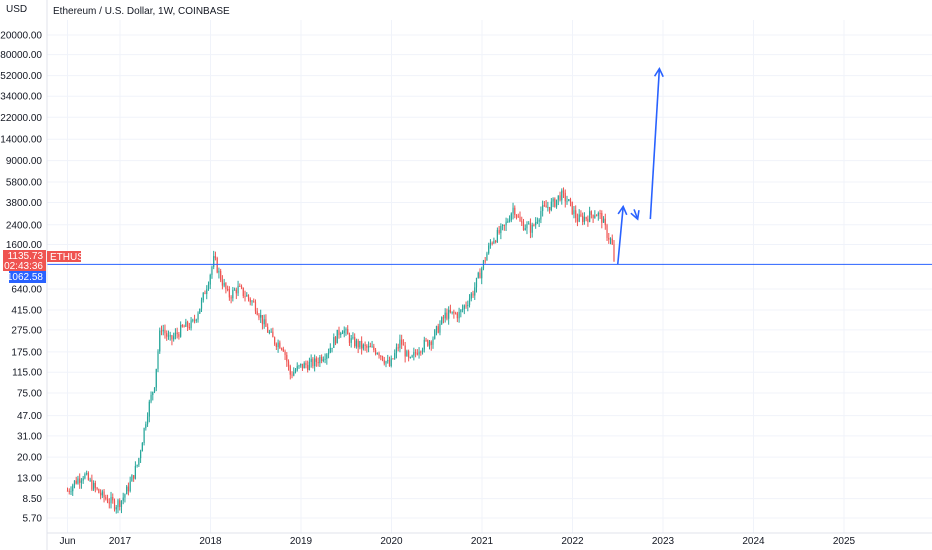  What do you see at coordinates (21, 55) in the screenshot?
I see `y-tick-label: 80000.00` at bounding box center [21, 55].